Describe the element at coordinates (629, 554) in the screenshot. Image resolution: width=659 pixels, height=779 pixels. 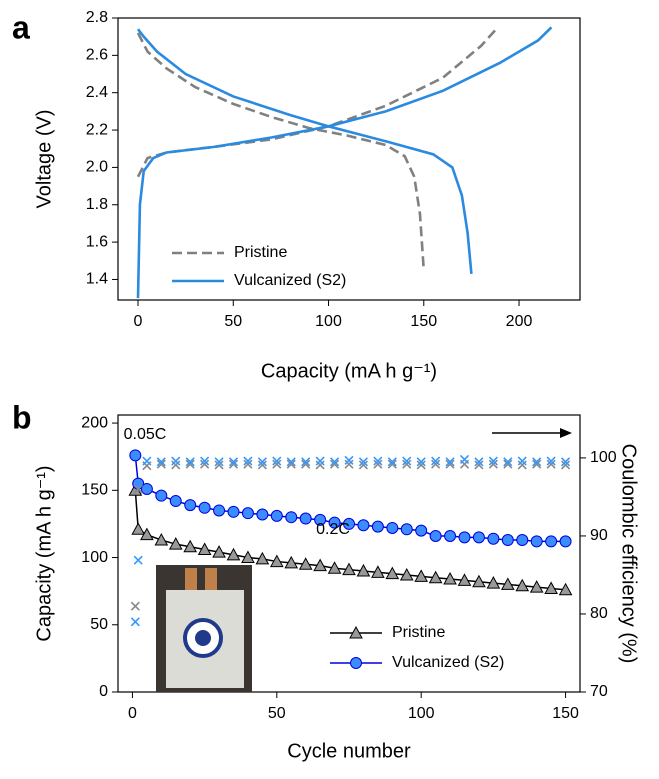
I see `y2-axis-label: Coulombic efficiency (%)` at that location.